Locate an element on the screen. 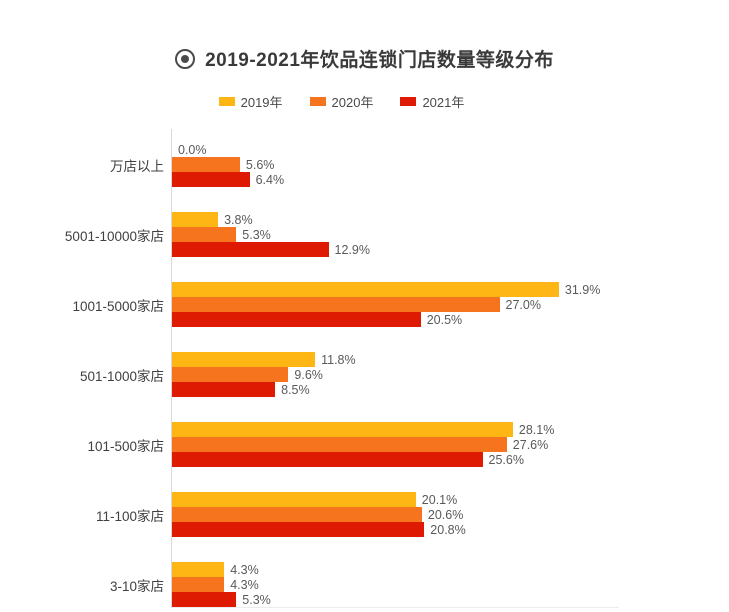 This screenshot has height=612, width=729. bar-row: 27.6% is located at coordinates (395, 444).